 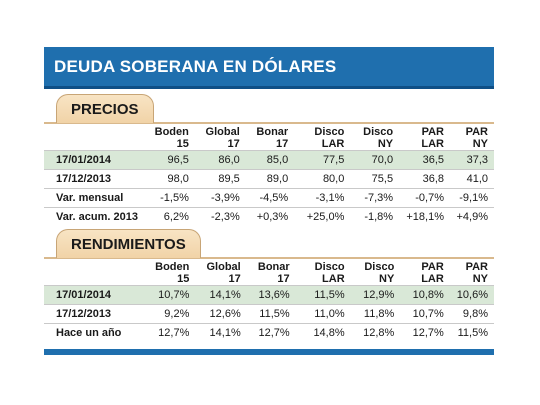 What do you see at coordinates (471, 314) in the screenshot?
I see `table-cell: 9,8%` at bounding box center [471, 314].